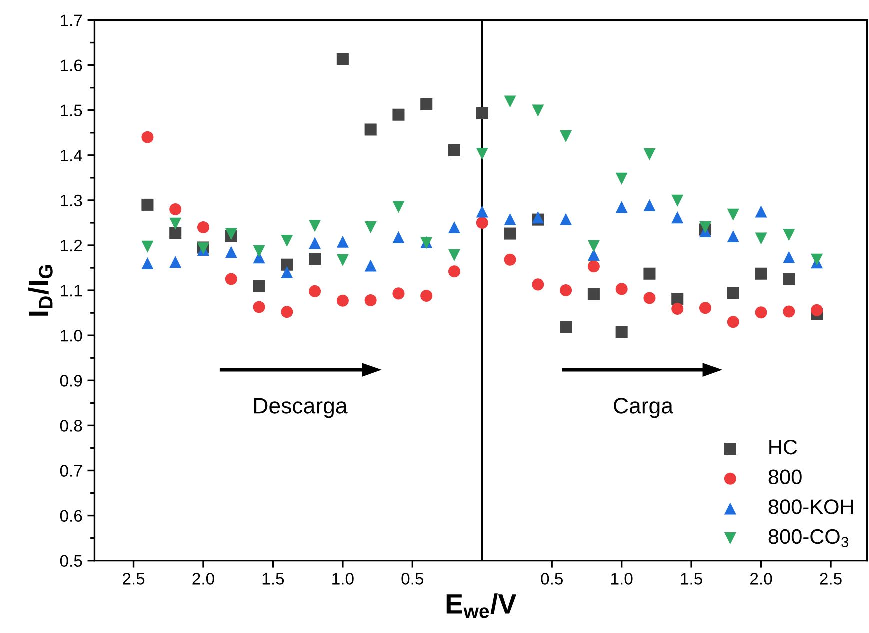 This screenshot has width=869, height=633. What do you see at coordinates (71, 336) in the screenshot?
I see `y-tick-label: 1.0` at bounding box center [71, 336].